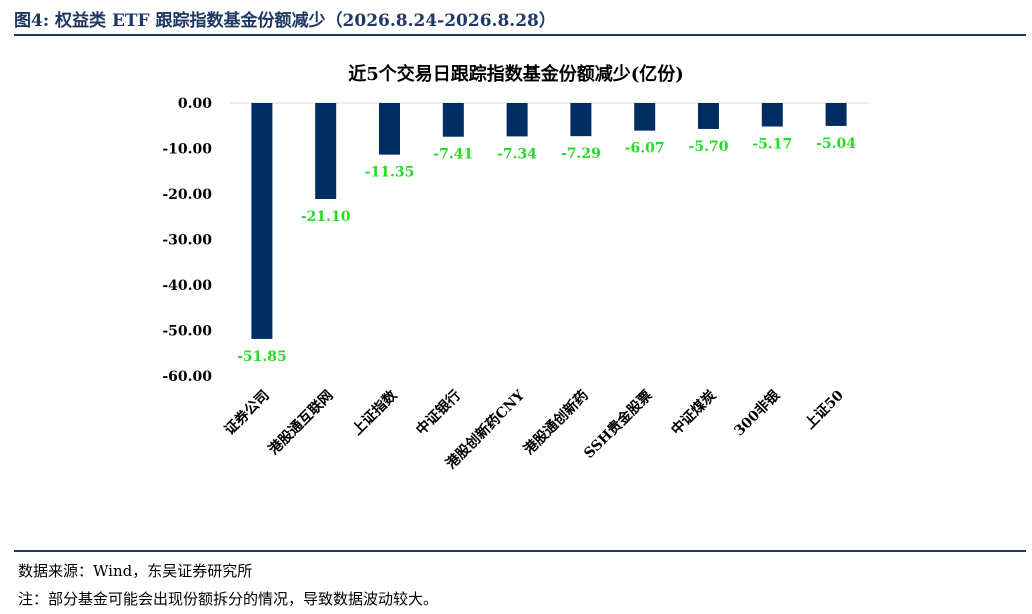  Describe the element at coordinates (326, 217) in the screenshot. I see `data-label: -21.10` at that location.